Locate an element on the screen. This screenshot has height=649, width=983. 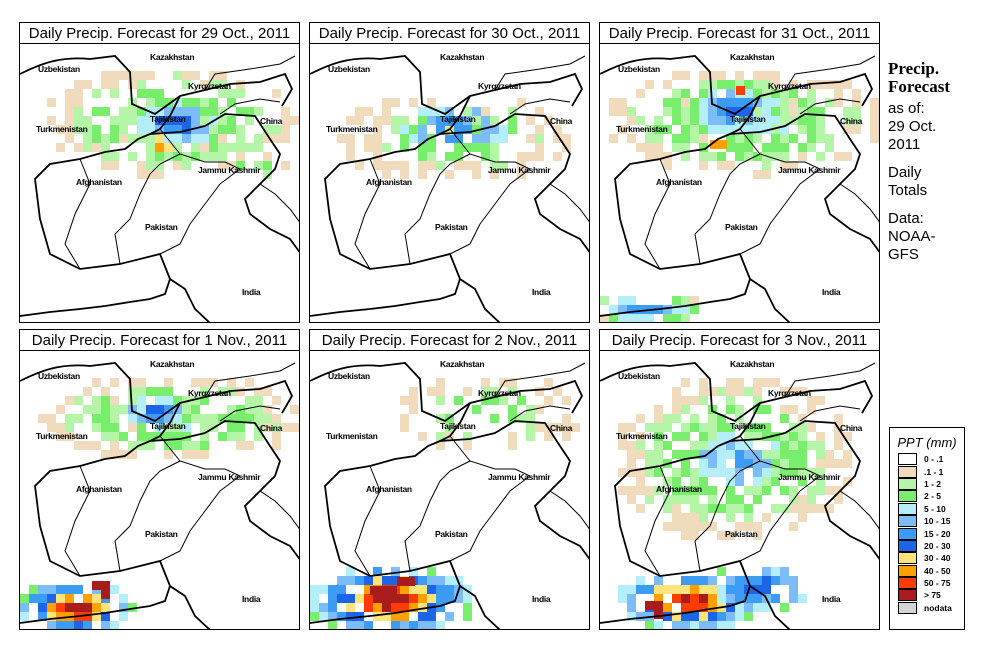
map-label-afghanistan: Afghanistan is located at coordinates (679, 182).